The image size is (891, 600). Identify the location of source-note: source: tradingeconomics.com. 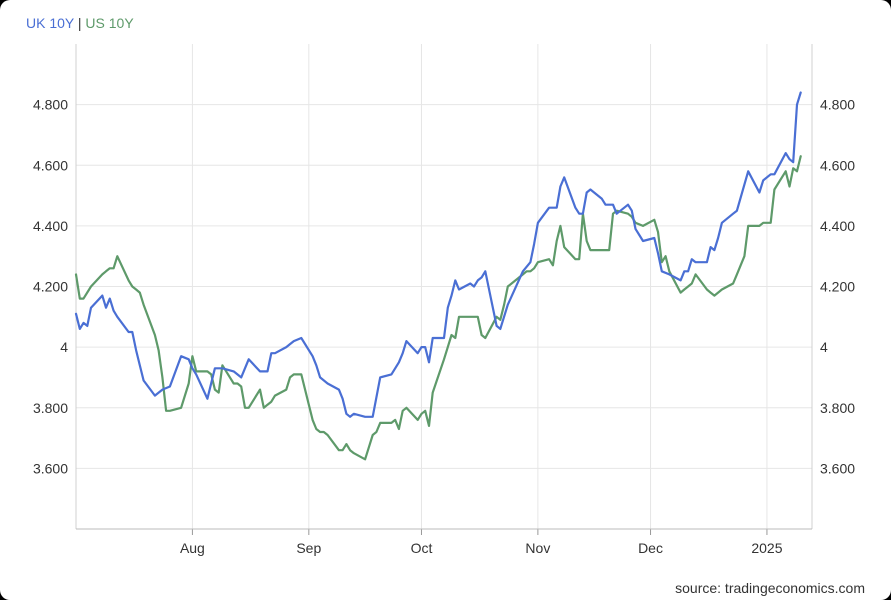
(770, 588).